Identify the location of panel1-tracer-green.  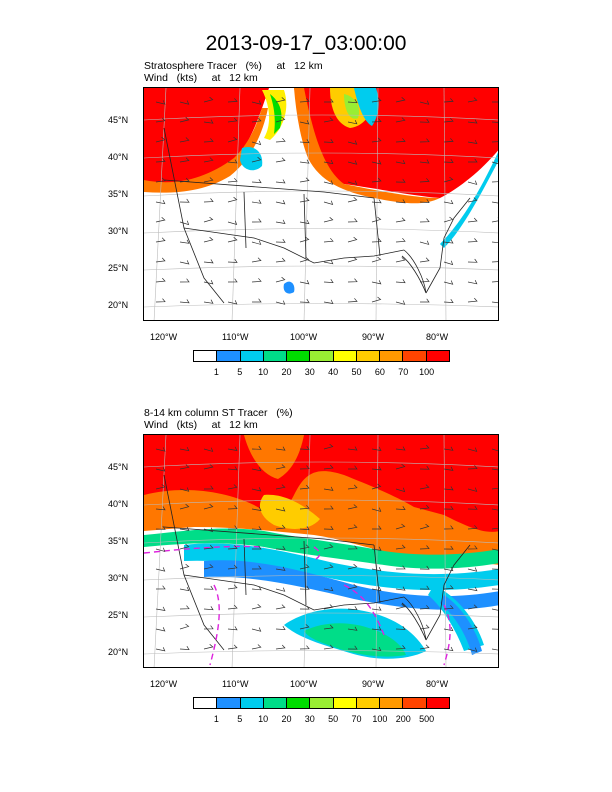
(276, 114).